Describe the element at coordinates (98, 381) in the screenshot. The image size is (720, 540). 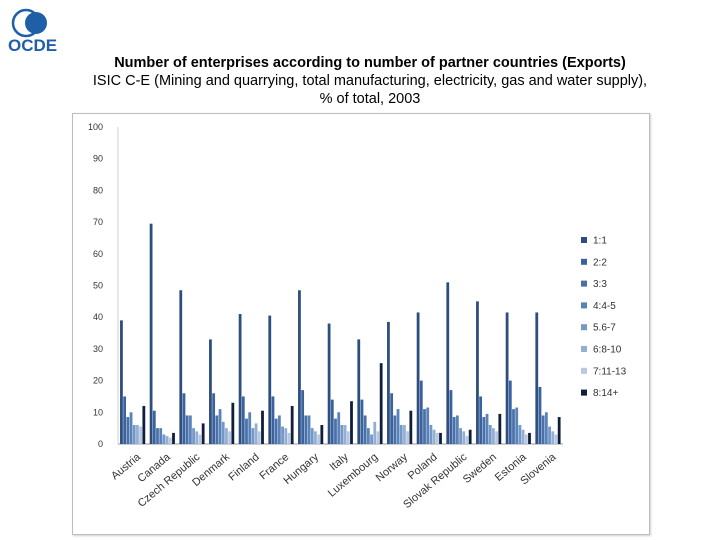
I see `y-tick-label: 20` at that location.